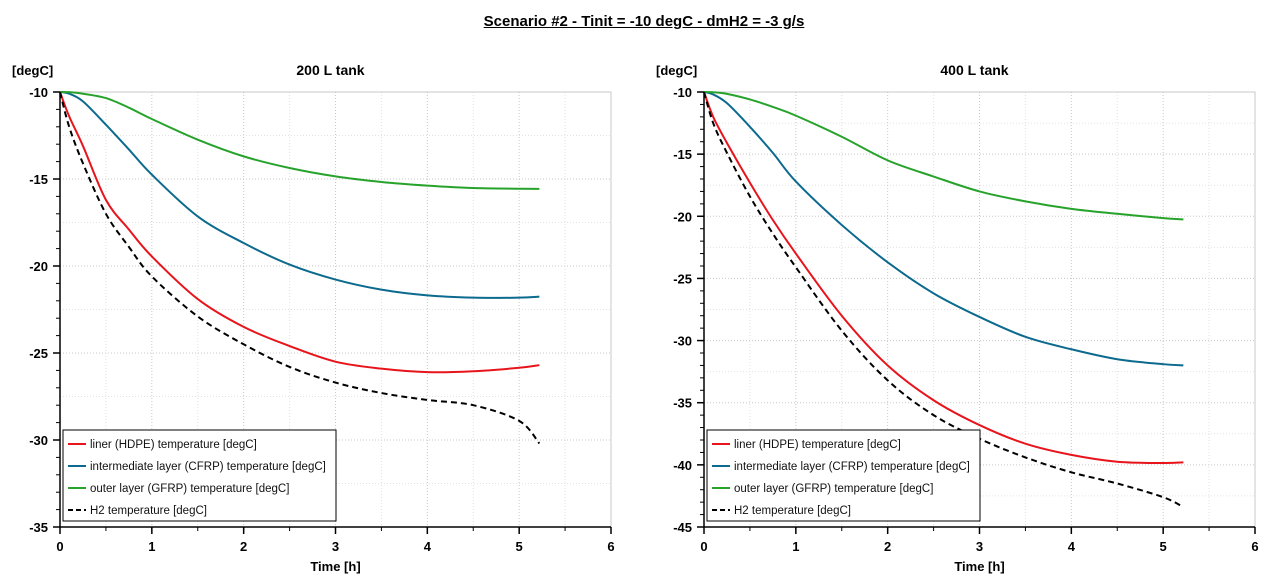 The height and width of the screenshot is (581, 1288). I want to click on y-tick-label: -40, so click(682, 465).